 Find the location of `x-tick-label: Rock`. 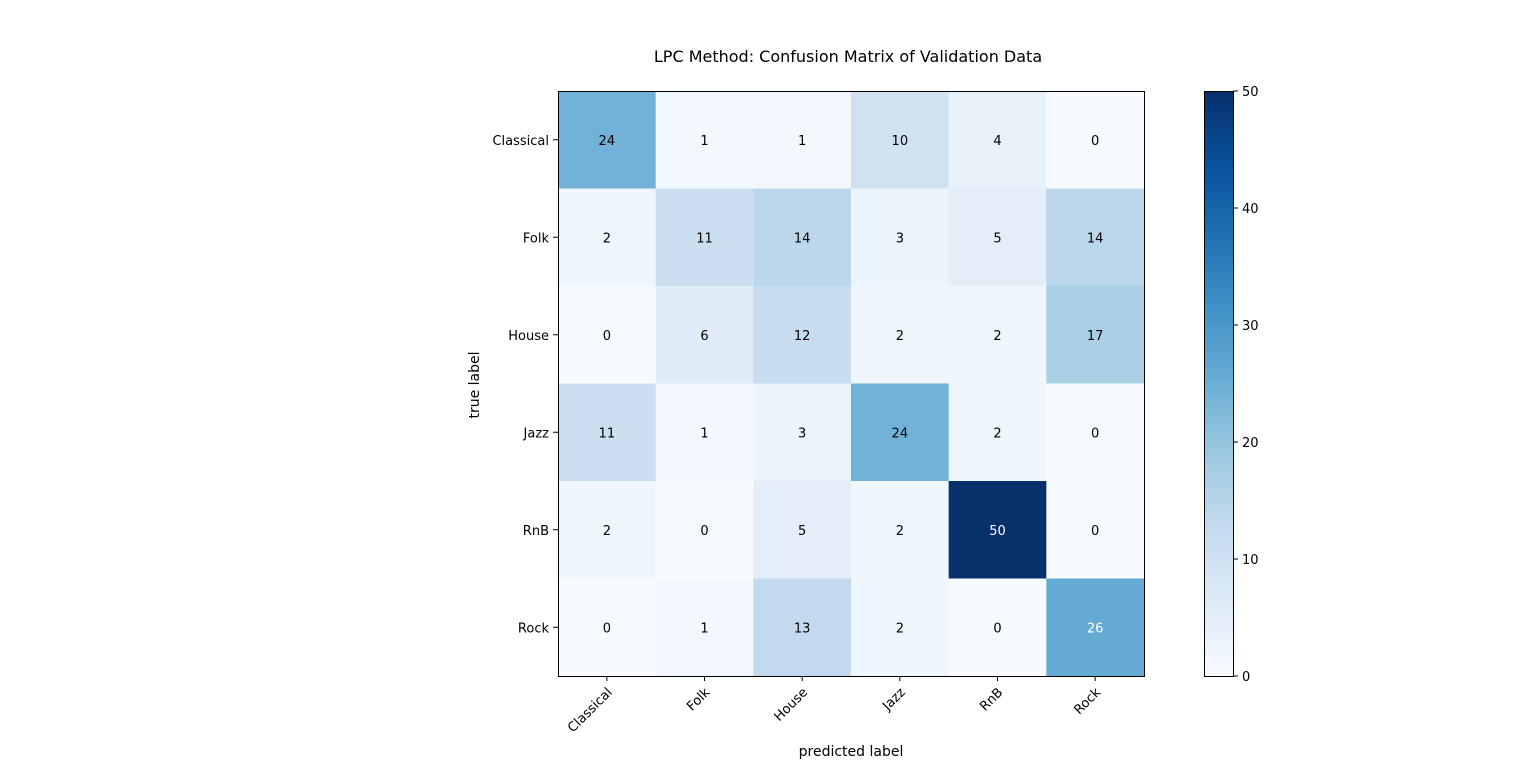

x-tick-label: Rock is located at coordinates (1087, 701).